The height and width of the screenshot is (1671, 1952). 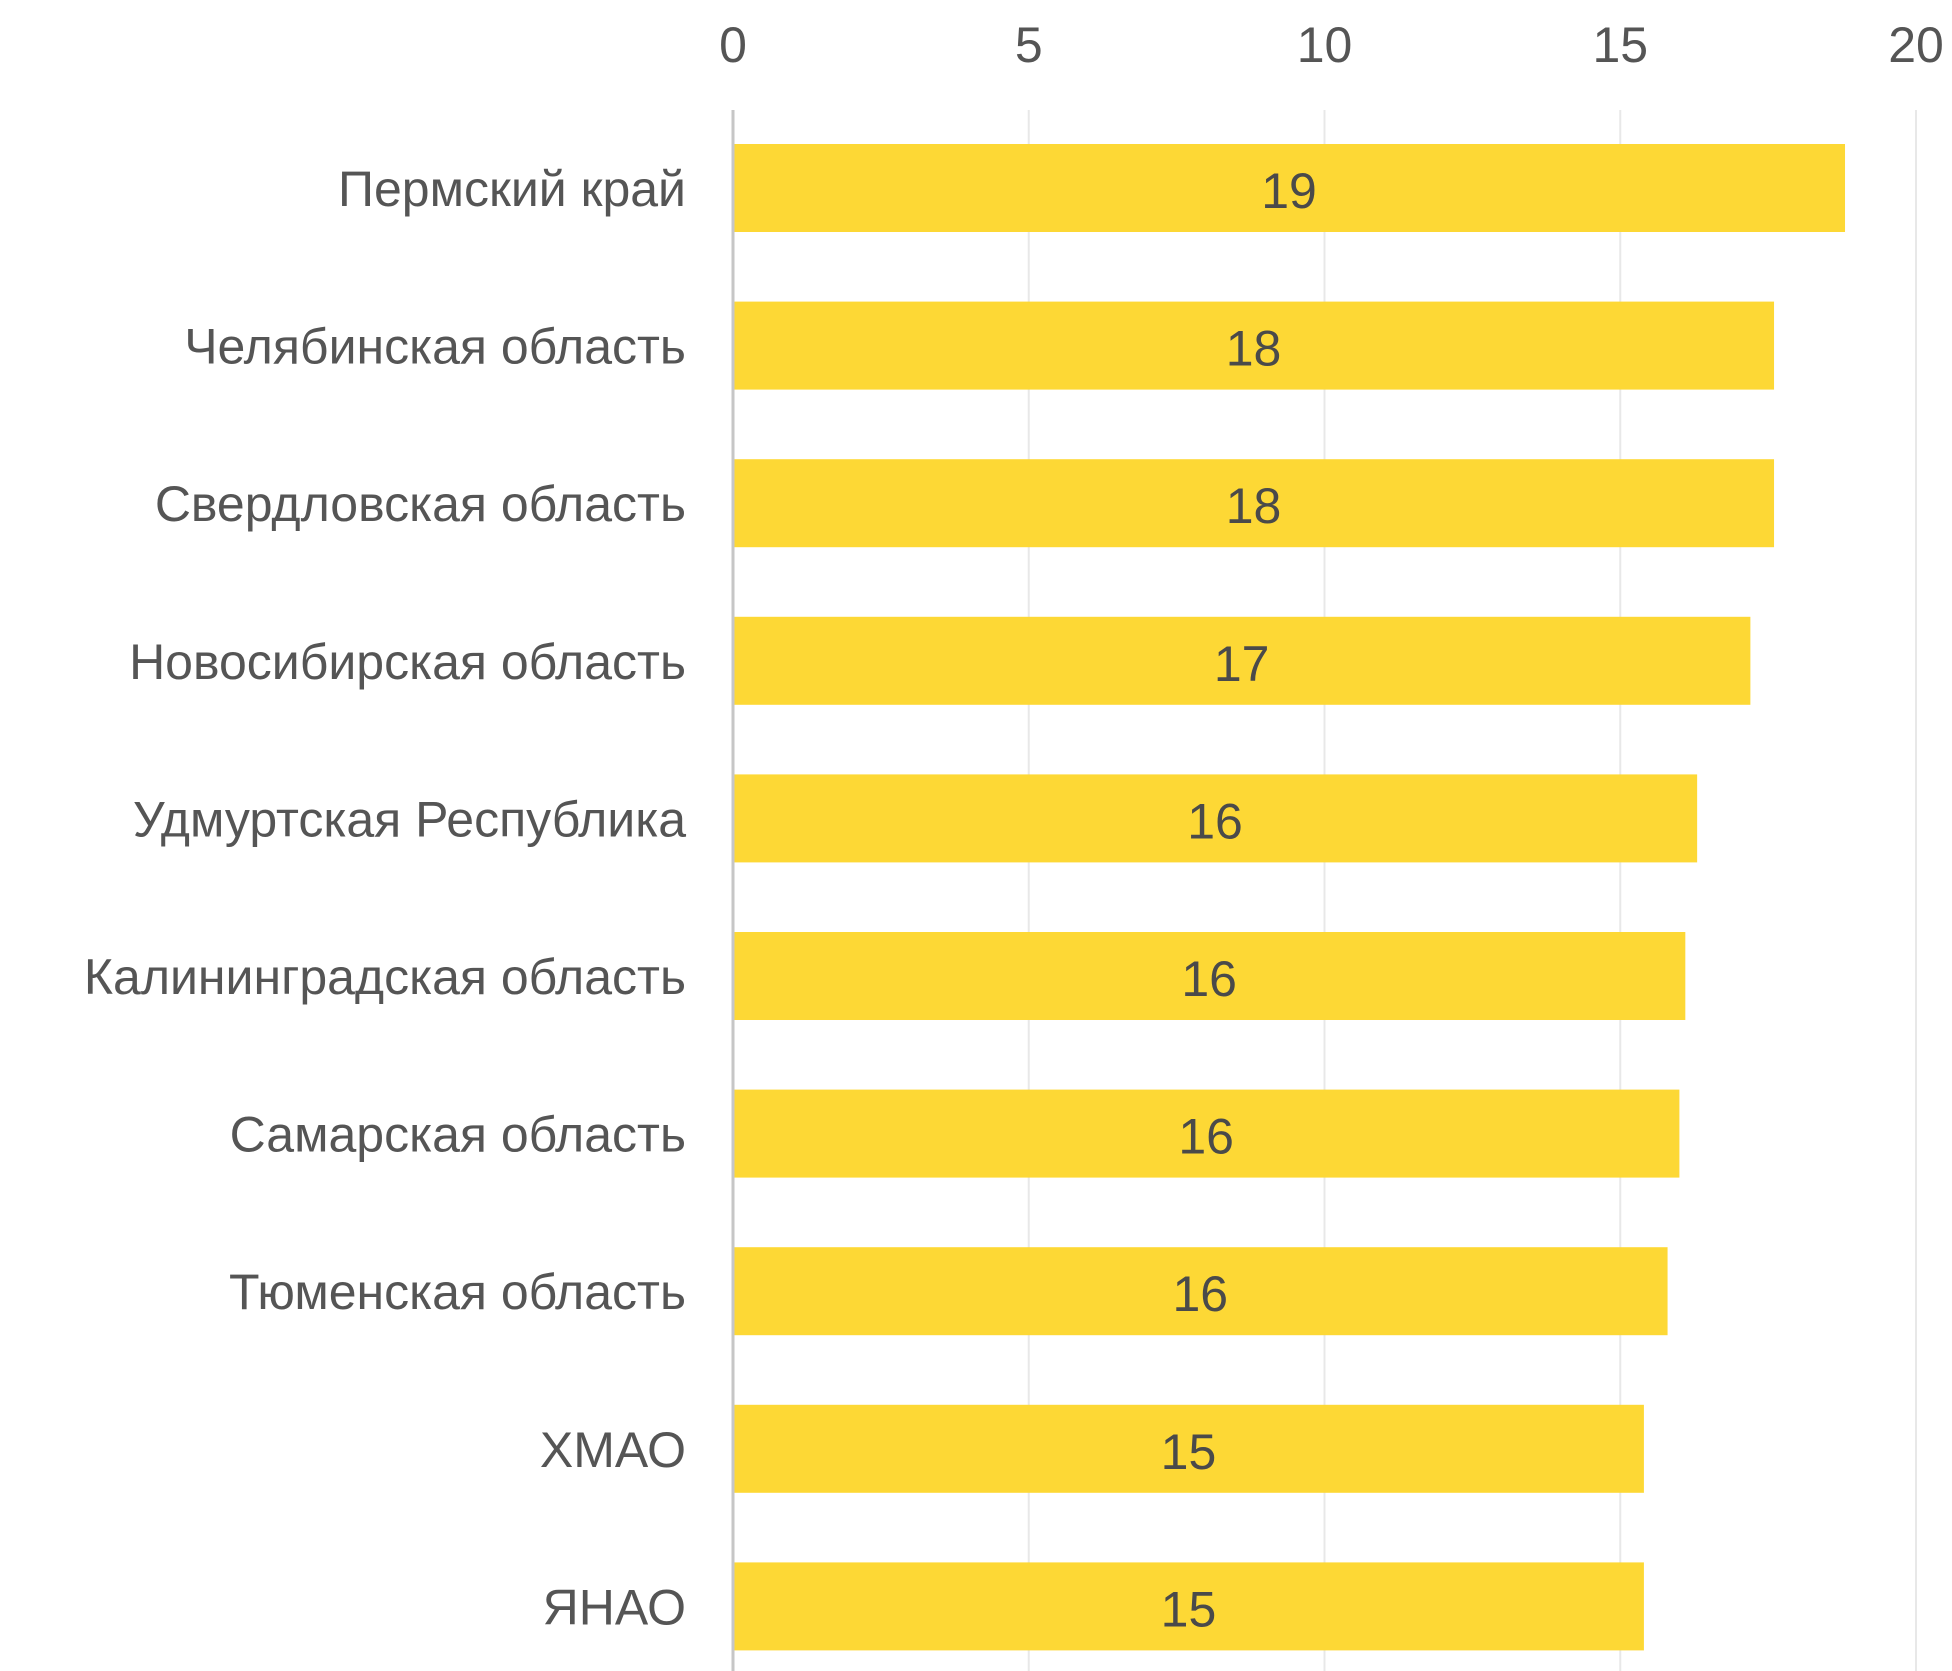 I want to click on x-tick-label-5: 5, so click(x=1029, y=45).